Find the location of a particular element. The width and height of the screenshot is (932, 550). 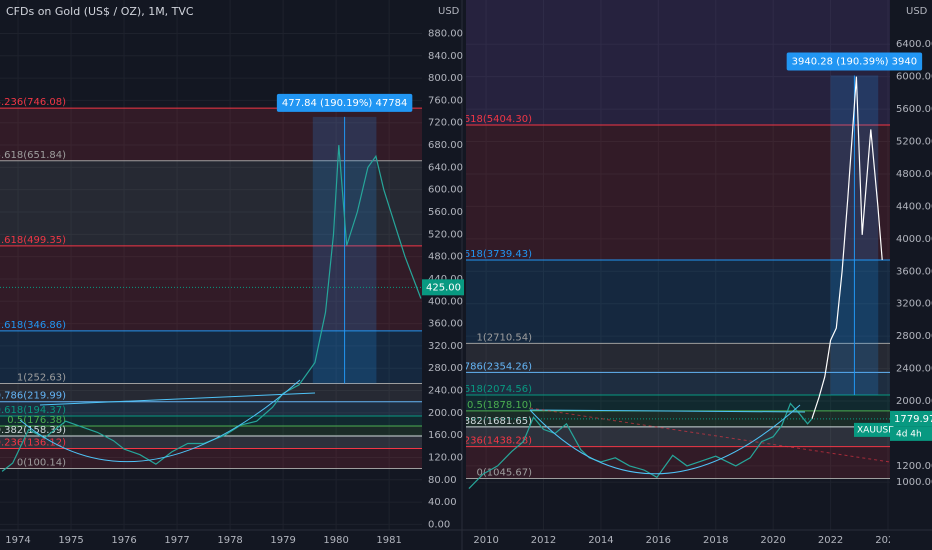

y-tick-label: 680.00 is located at coordinates (445, 145).